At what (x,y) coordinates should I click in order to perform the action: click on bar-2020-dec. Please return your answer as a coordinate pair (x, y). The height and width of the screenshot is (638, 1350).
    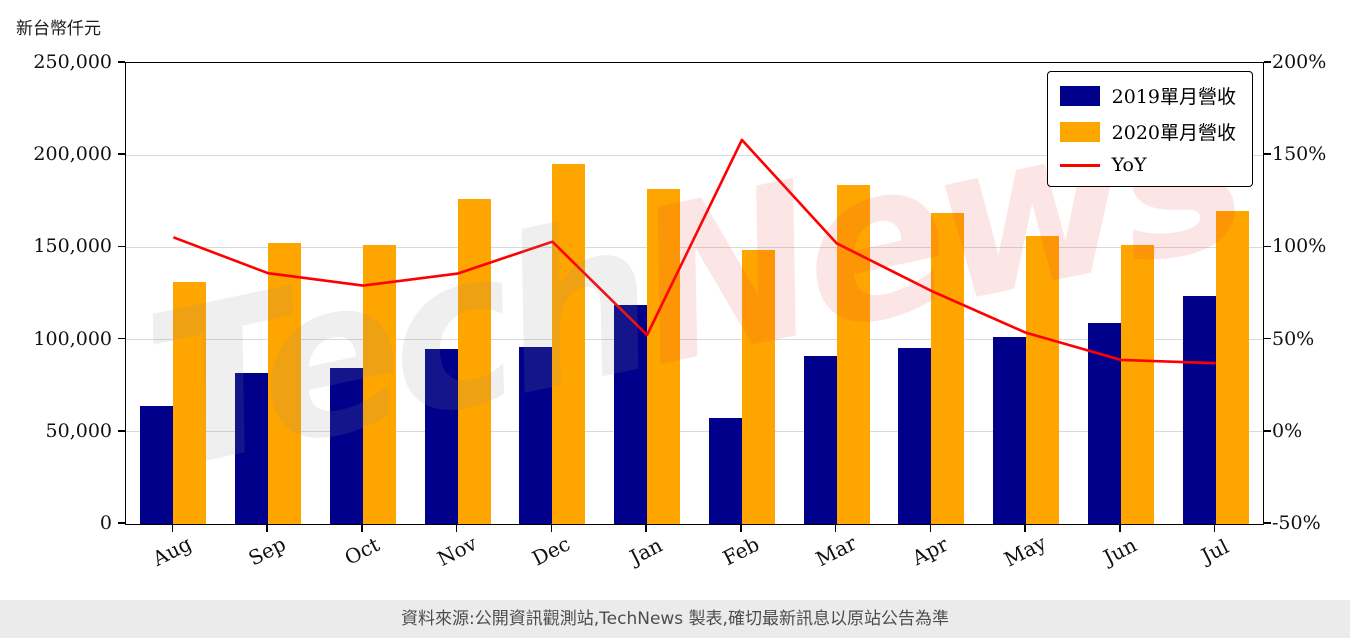
    Looking at the image, I should click on (569, 344).